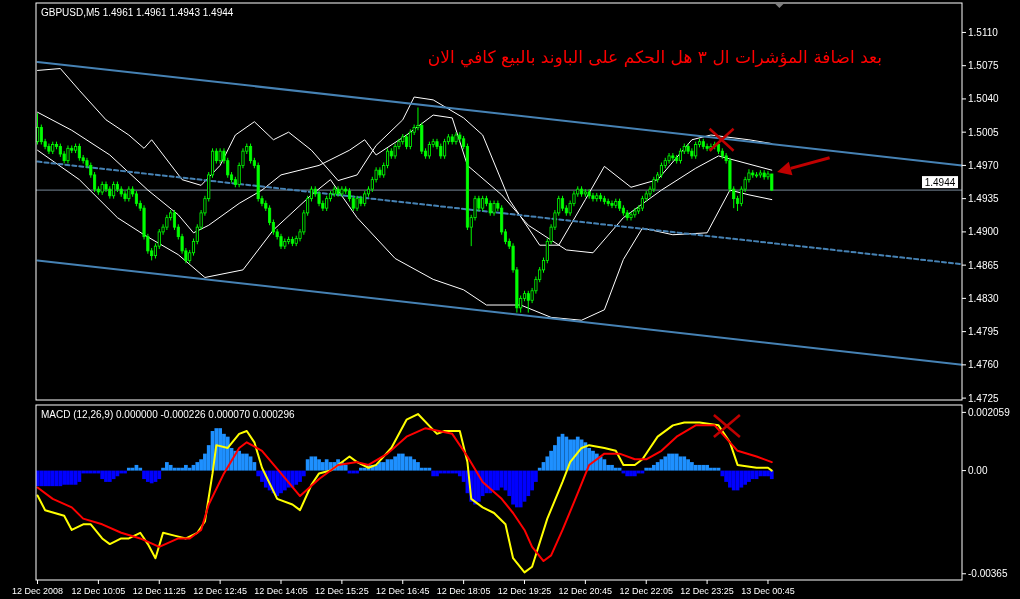  Describe the element at coordinates (984, 66) in the screenshot. I see `y-tick-label: 1.5075` at that location.